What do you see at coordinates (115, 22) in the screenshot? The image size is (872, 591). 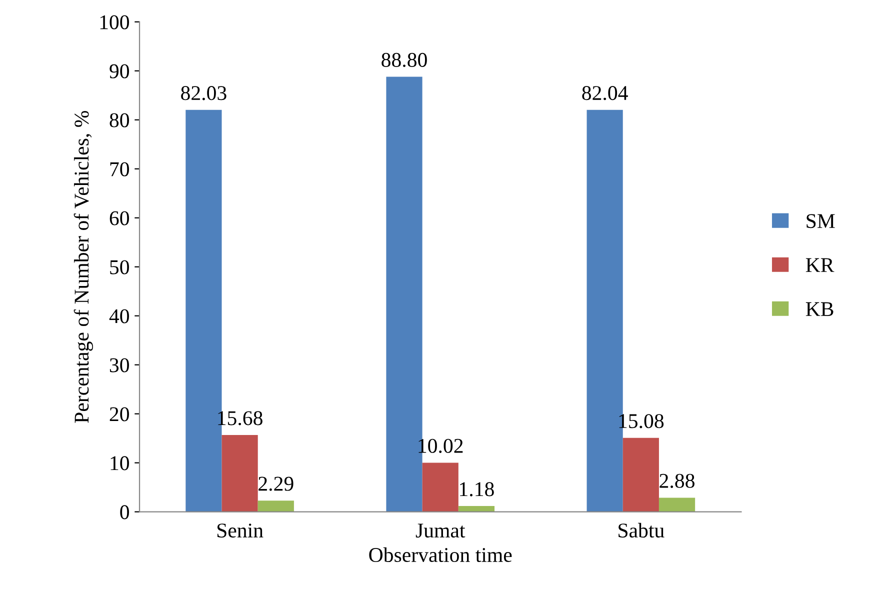 I see `y-tick-label: 100` at bounding box center [115, 22].